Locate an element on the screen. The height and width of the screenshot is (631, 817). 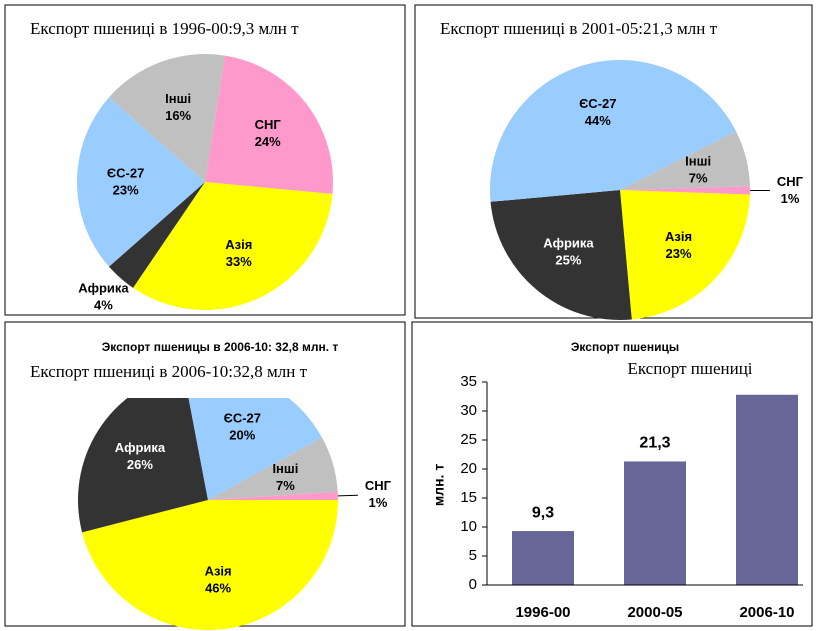
bar-value-label: 9,3 is located at coordinates (543, 512).